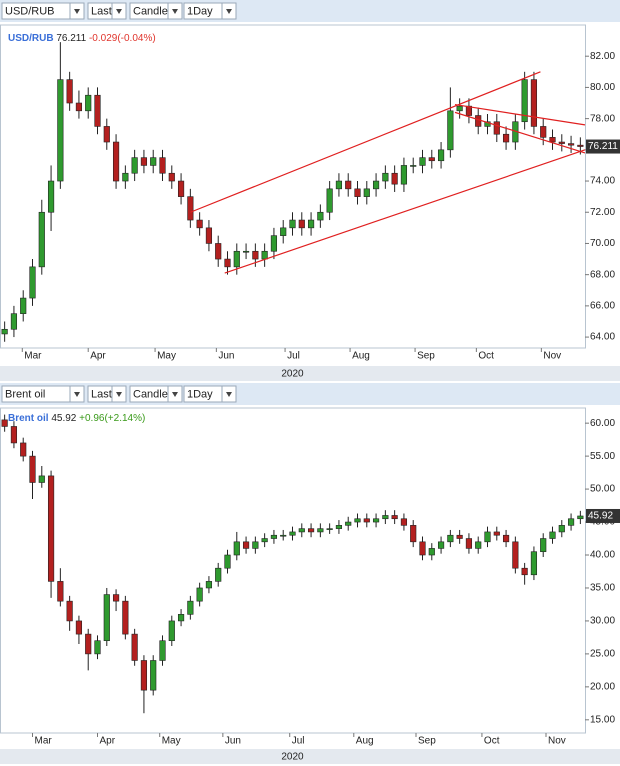  What do you see at coordinates (171, 741) in the screenshot?
I see `x-tick-label: May` at bounding box center [171, 741].